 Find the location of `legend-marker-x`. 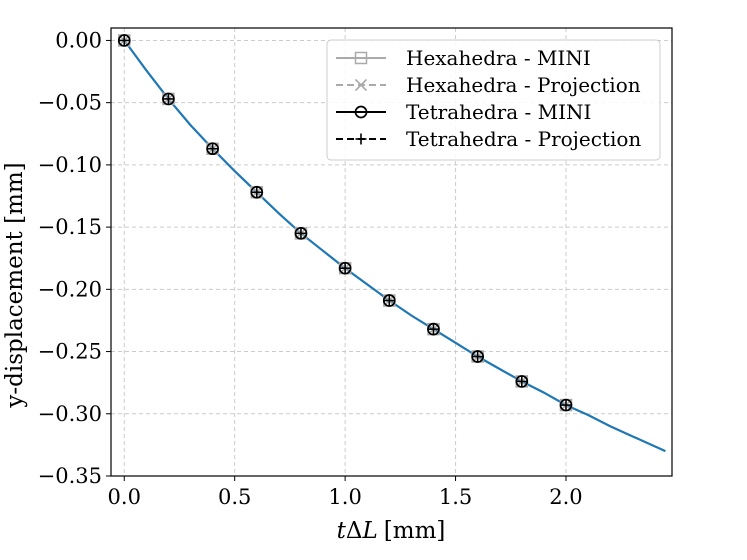

legend-marker-x is located at coordinates (361, 85).